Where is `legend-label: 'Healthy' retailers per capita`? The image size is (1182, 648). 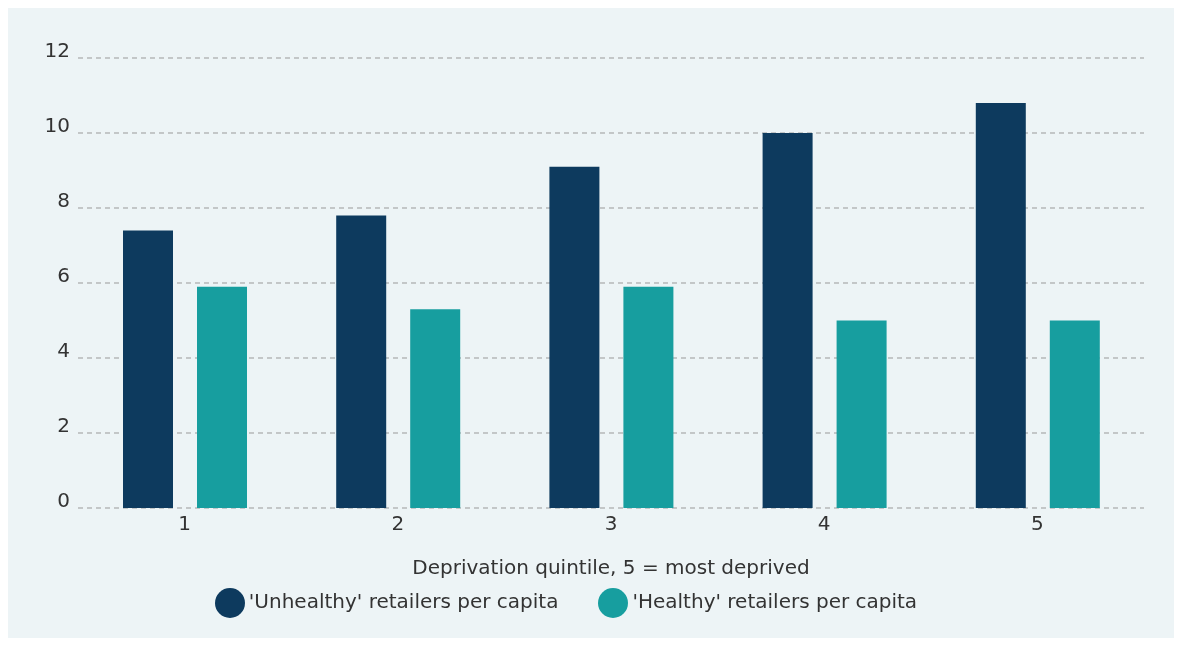 legend-label: 'Healthy' retailers per capita is located at coordinates (775, 600).